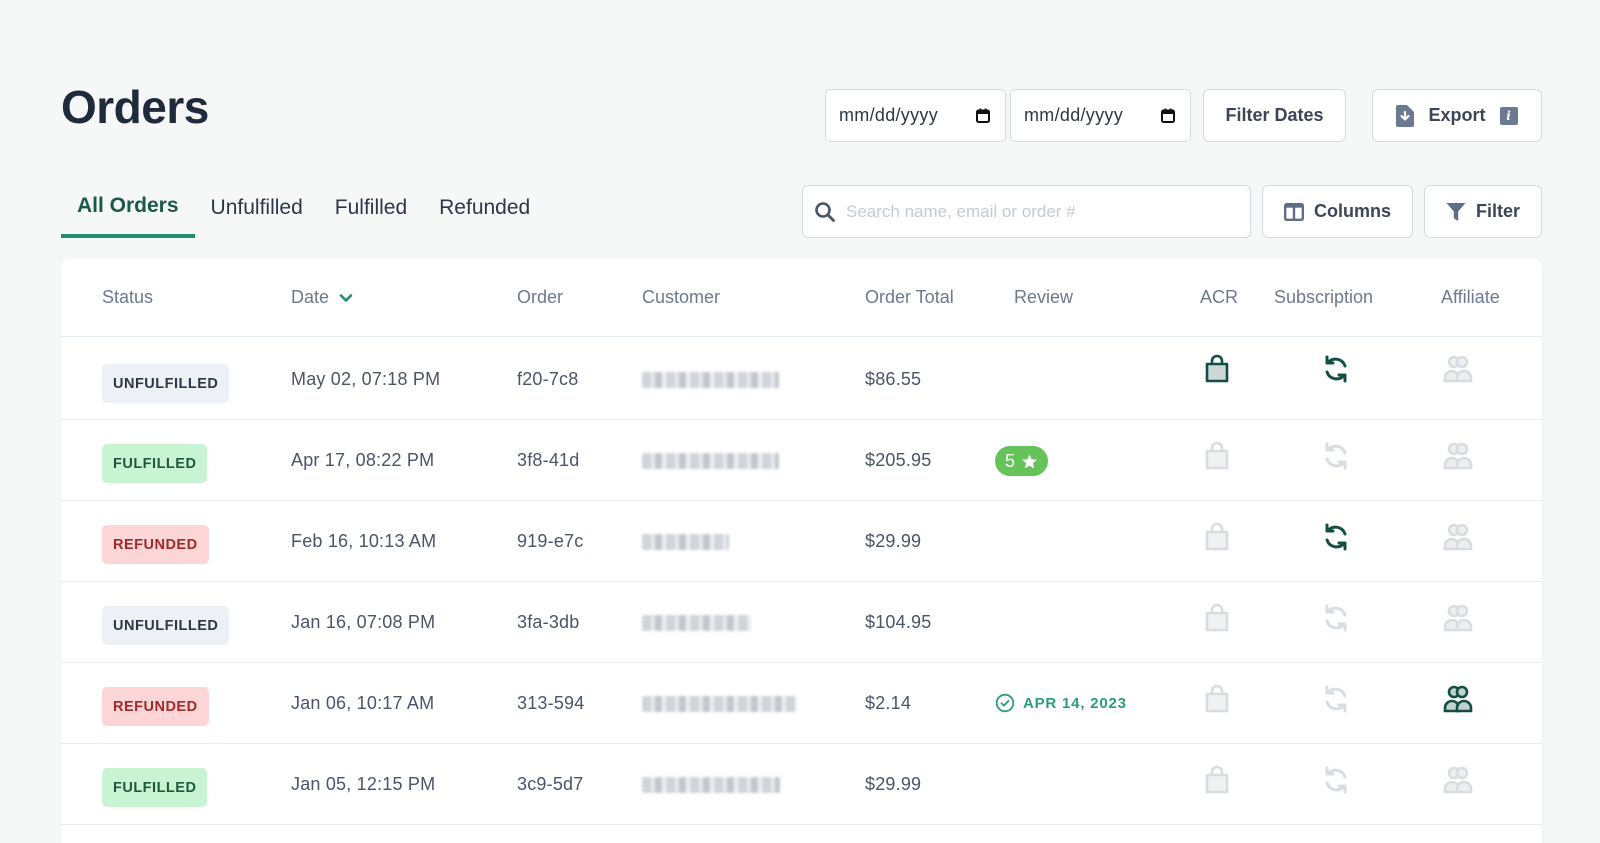 The width and height of the screenshot is (1600, 843). Describe the element at coordinates (548, 460) in the screenshot. I see `order-number: 3f8-41d` at that location.